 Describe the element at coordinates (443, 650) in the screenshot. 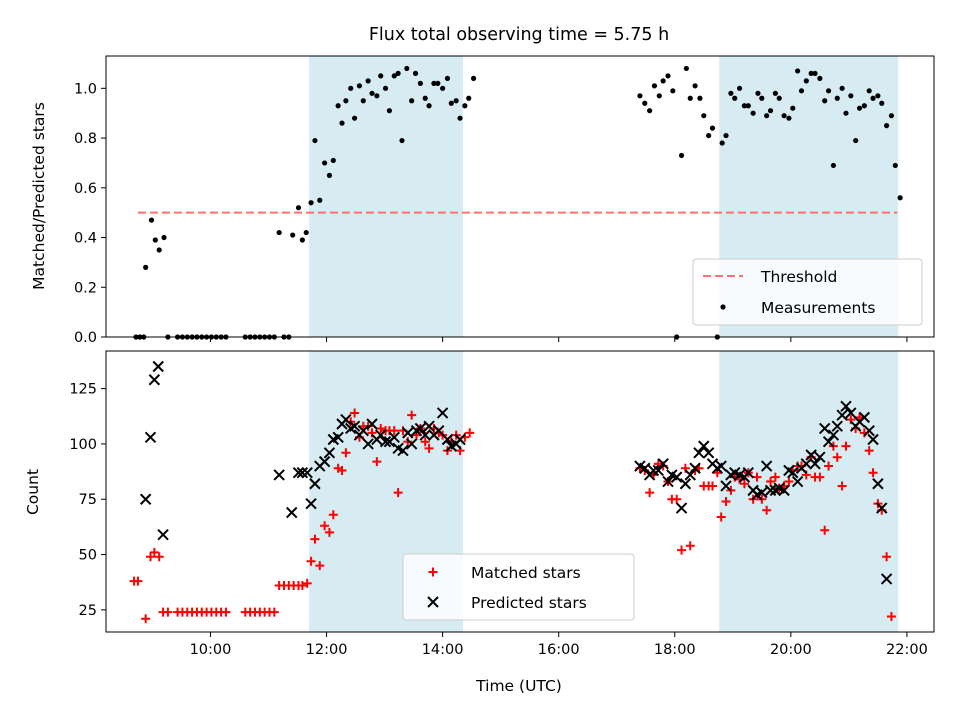

I see `x-tick-label-2: 14:00` at that location.